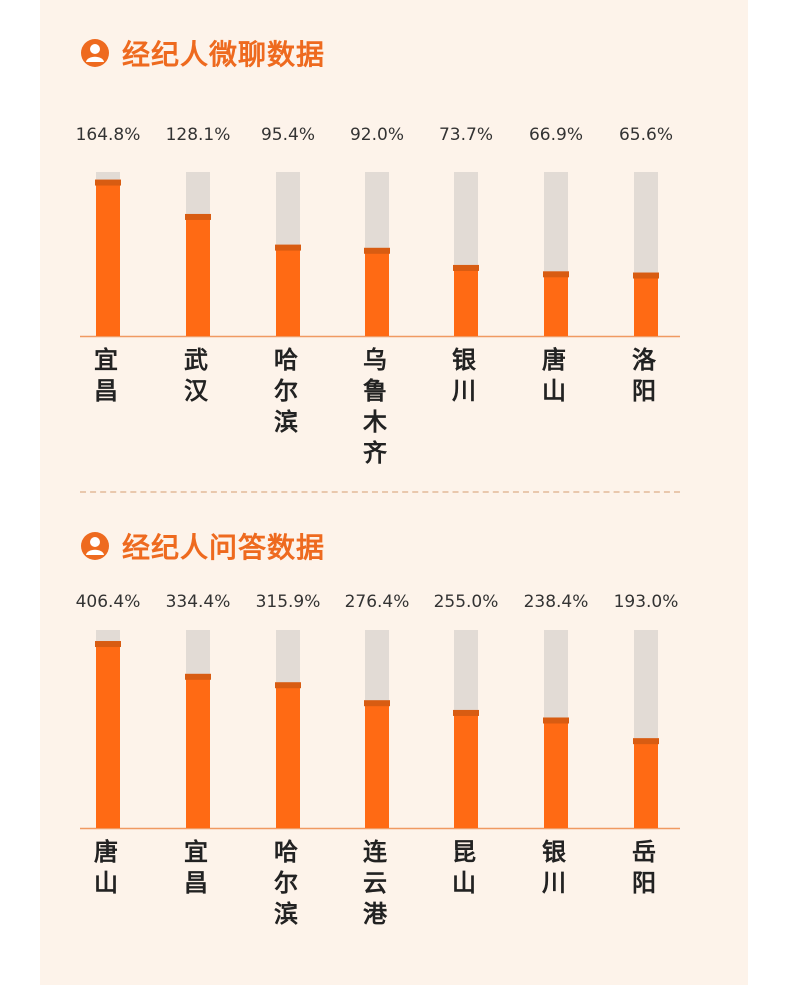  Describe the element at coordinates (375, 453) in the screenshot. I see `category-label-char: 齐` at that location.